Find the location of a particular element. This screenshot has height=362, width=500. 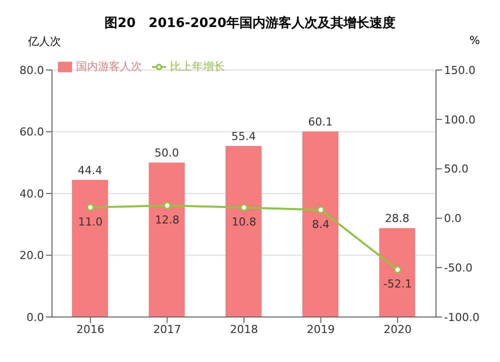

chart-title: 图20 2016-2020年国内游客人次及其增长速度 is located at coordinates (250, 23).